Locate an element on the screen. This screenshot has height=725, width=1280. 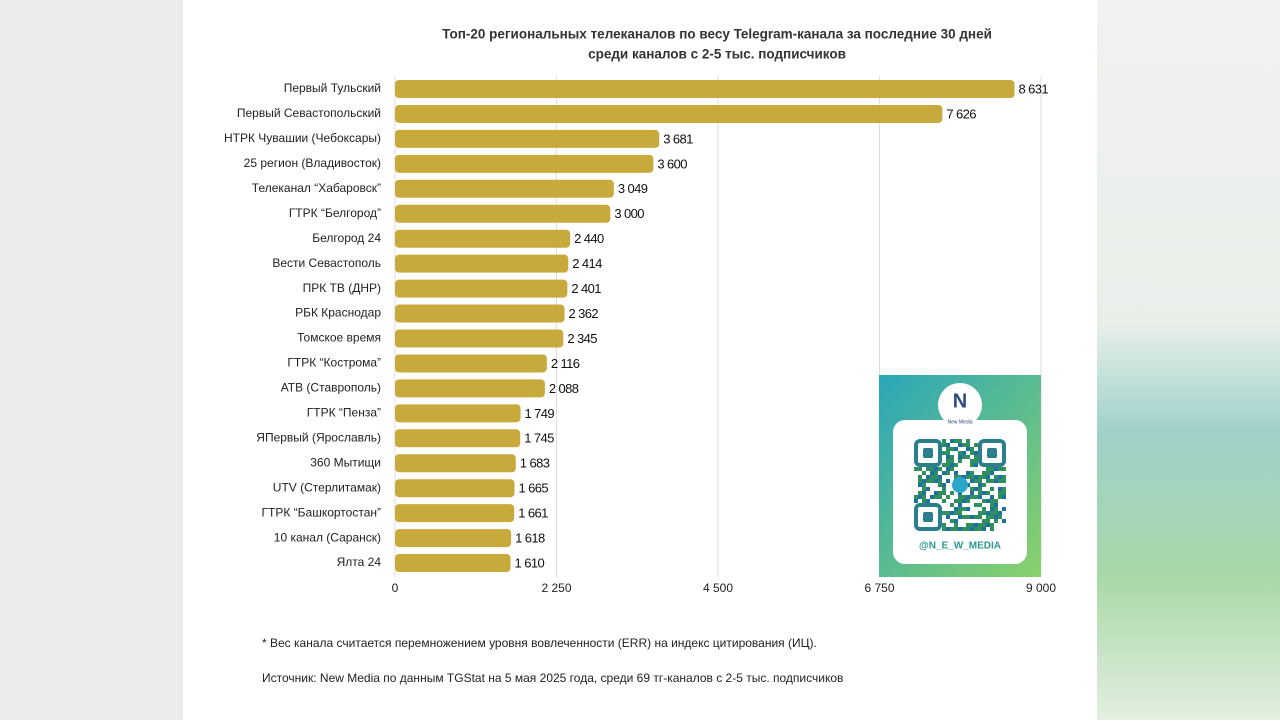
value-label: 1 618 is located at coordinates (530, 538).